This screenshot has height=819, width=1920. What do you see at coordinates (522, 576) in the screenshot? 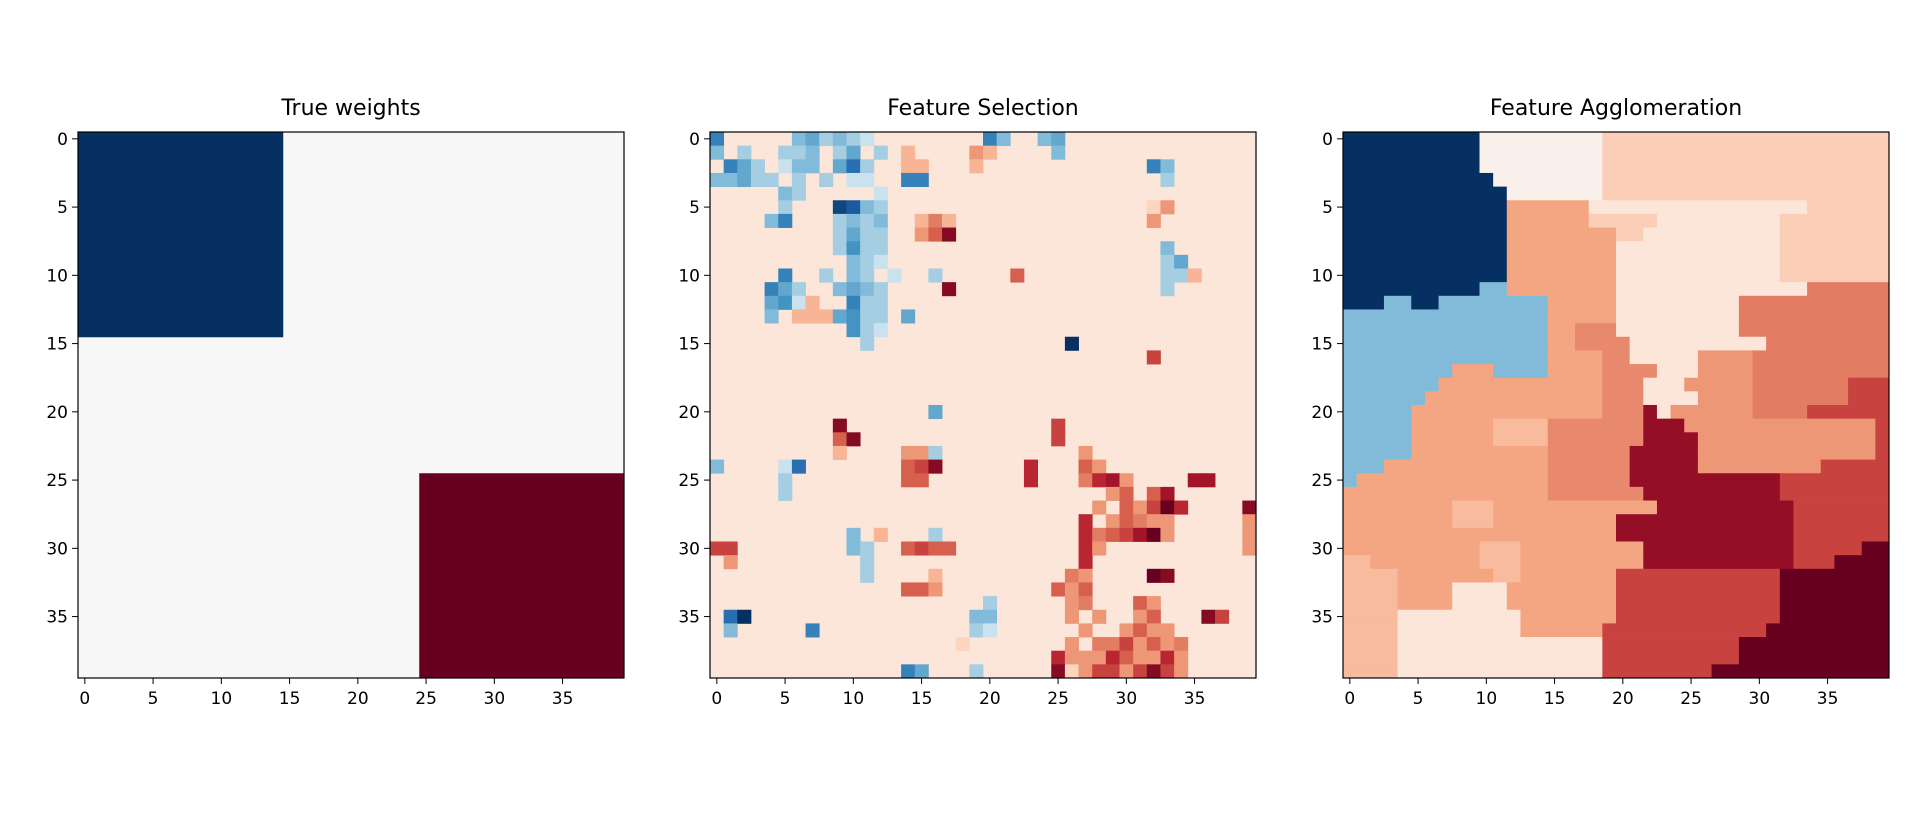
I see `heatmap-region` at bounding box center [522, 576].